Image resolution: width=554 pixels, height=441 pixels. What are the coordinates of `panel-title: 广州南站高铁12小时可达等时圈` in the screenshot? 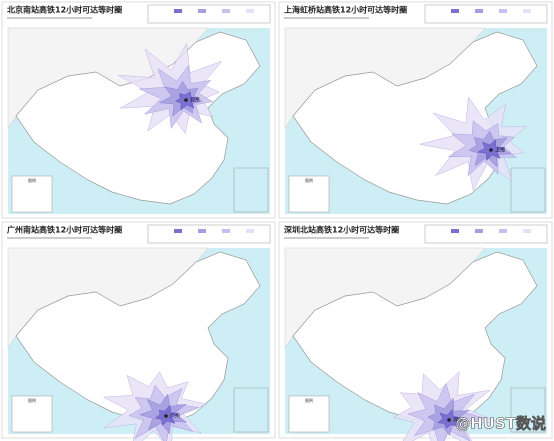 It's located at (64, 230).